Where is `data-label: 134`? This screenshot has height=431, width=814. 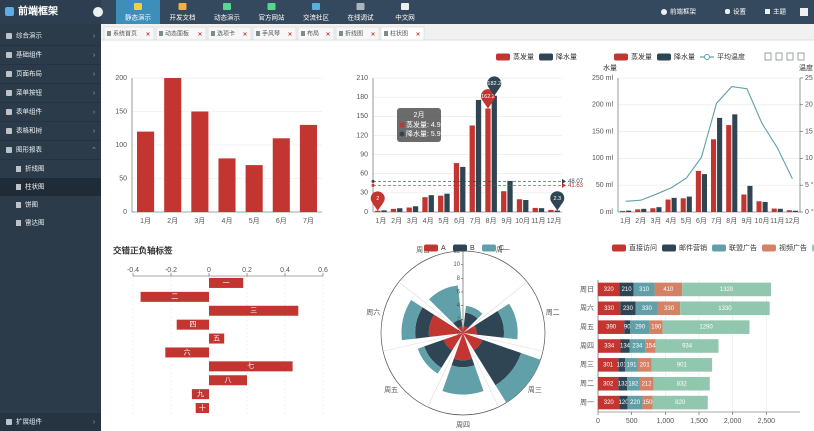 data-label: 134 is located at coordinates (625, 347).